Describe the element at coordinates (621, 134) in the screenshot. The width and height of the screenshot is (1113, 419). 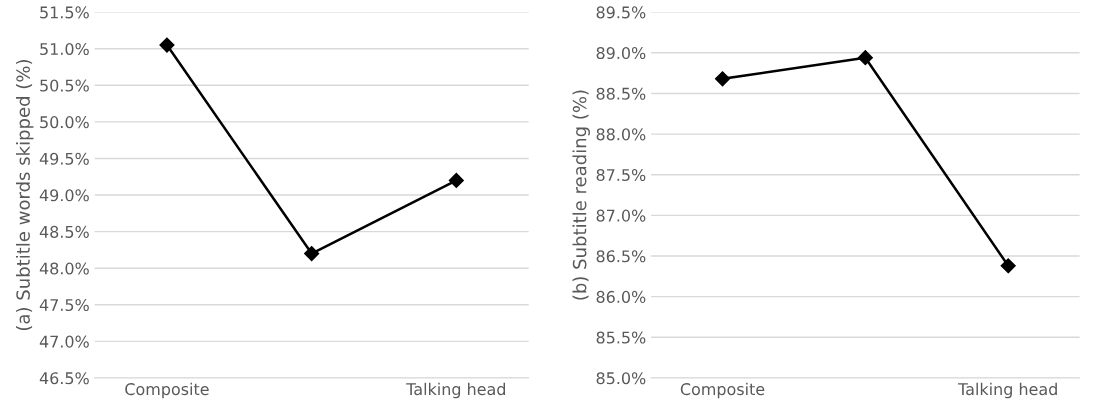
I see `y-tick-label: 88.0%` at that location.